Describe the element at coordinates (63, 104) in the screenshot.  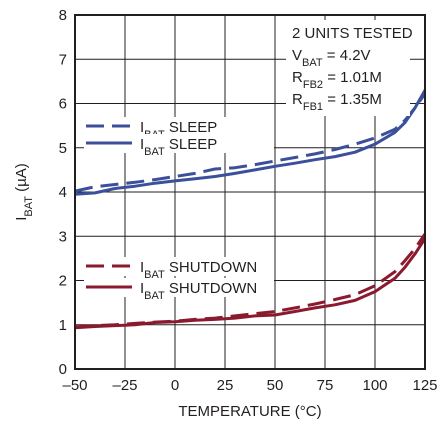
I see `y-tick-label: 6` at that location.